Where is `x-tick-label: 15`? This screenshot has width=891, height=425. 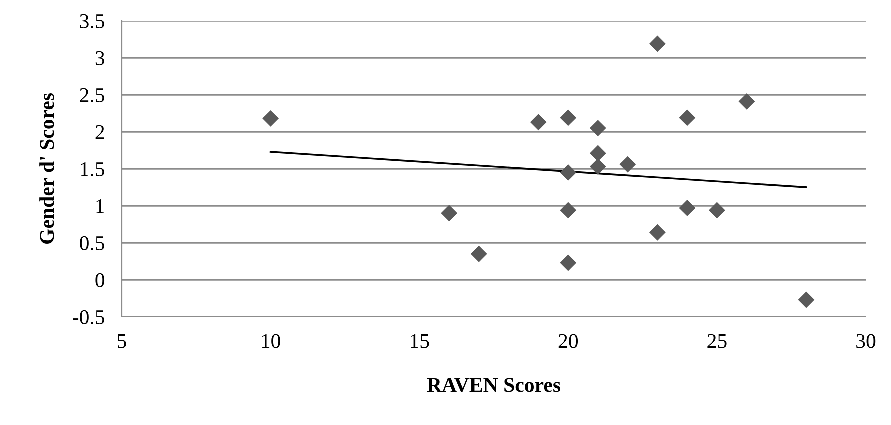
x-tick-label: 15 is located at coordinates (420, 341).